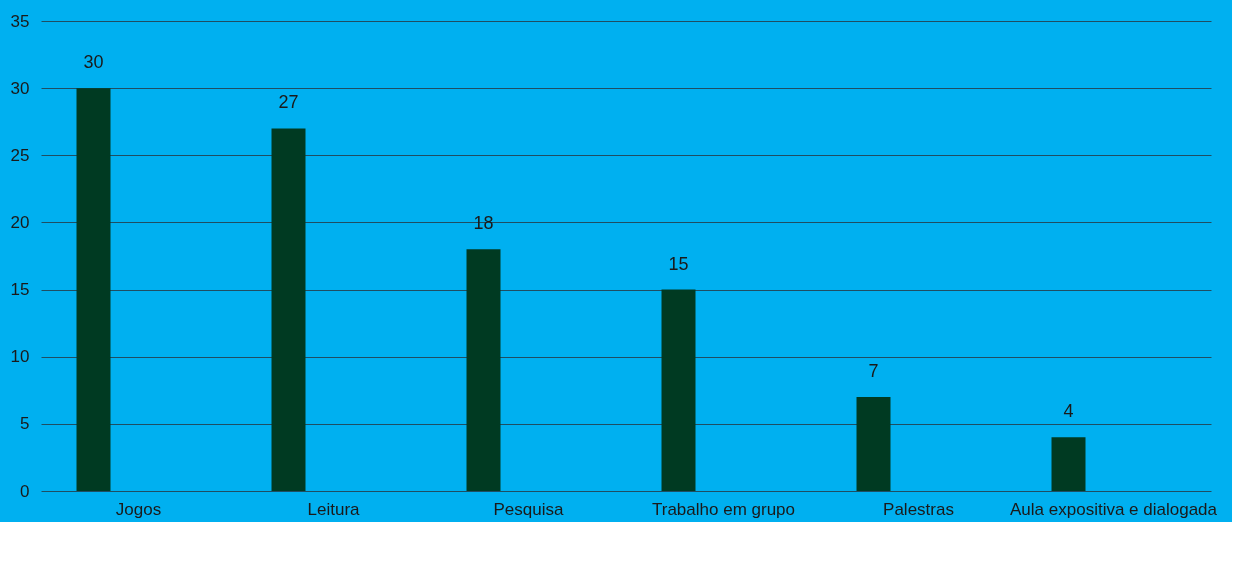 This screenshot has width=1250, height=573. What do you see at coordinates (288, 102) in the screenshot?
I see `data-label: 27` at bounding box center [288, 102].